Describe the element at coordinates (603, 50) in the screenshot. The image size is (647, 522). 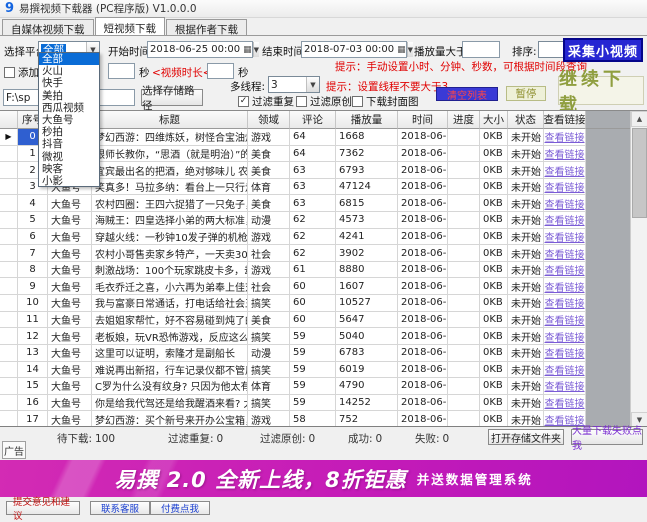
I see `collect-videos-button: 采集小视频` at that location.